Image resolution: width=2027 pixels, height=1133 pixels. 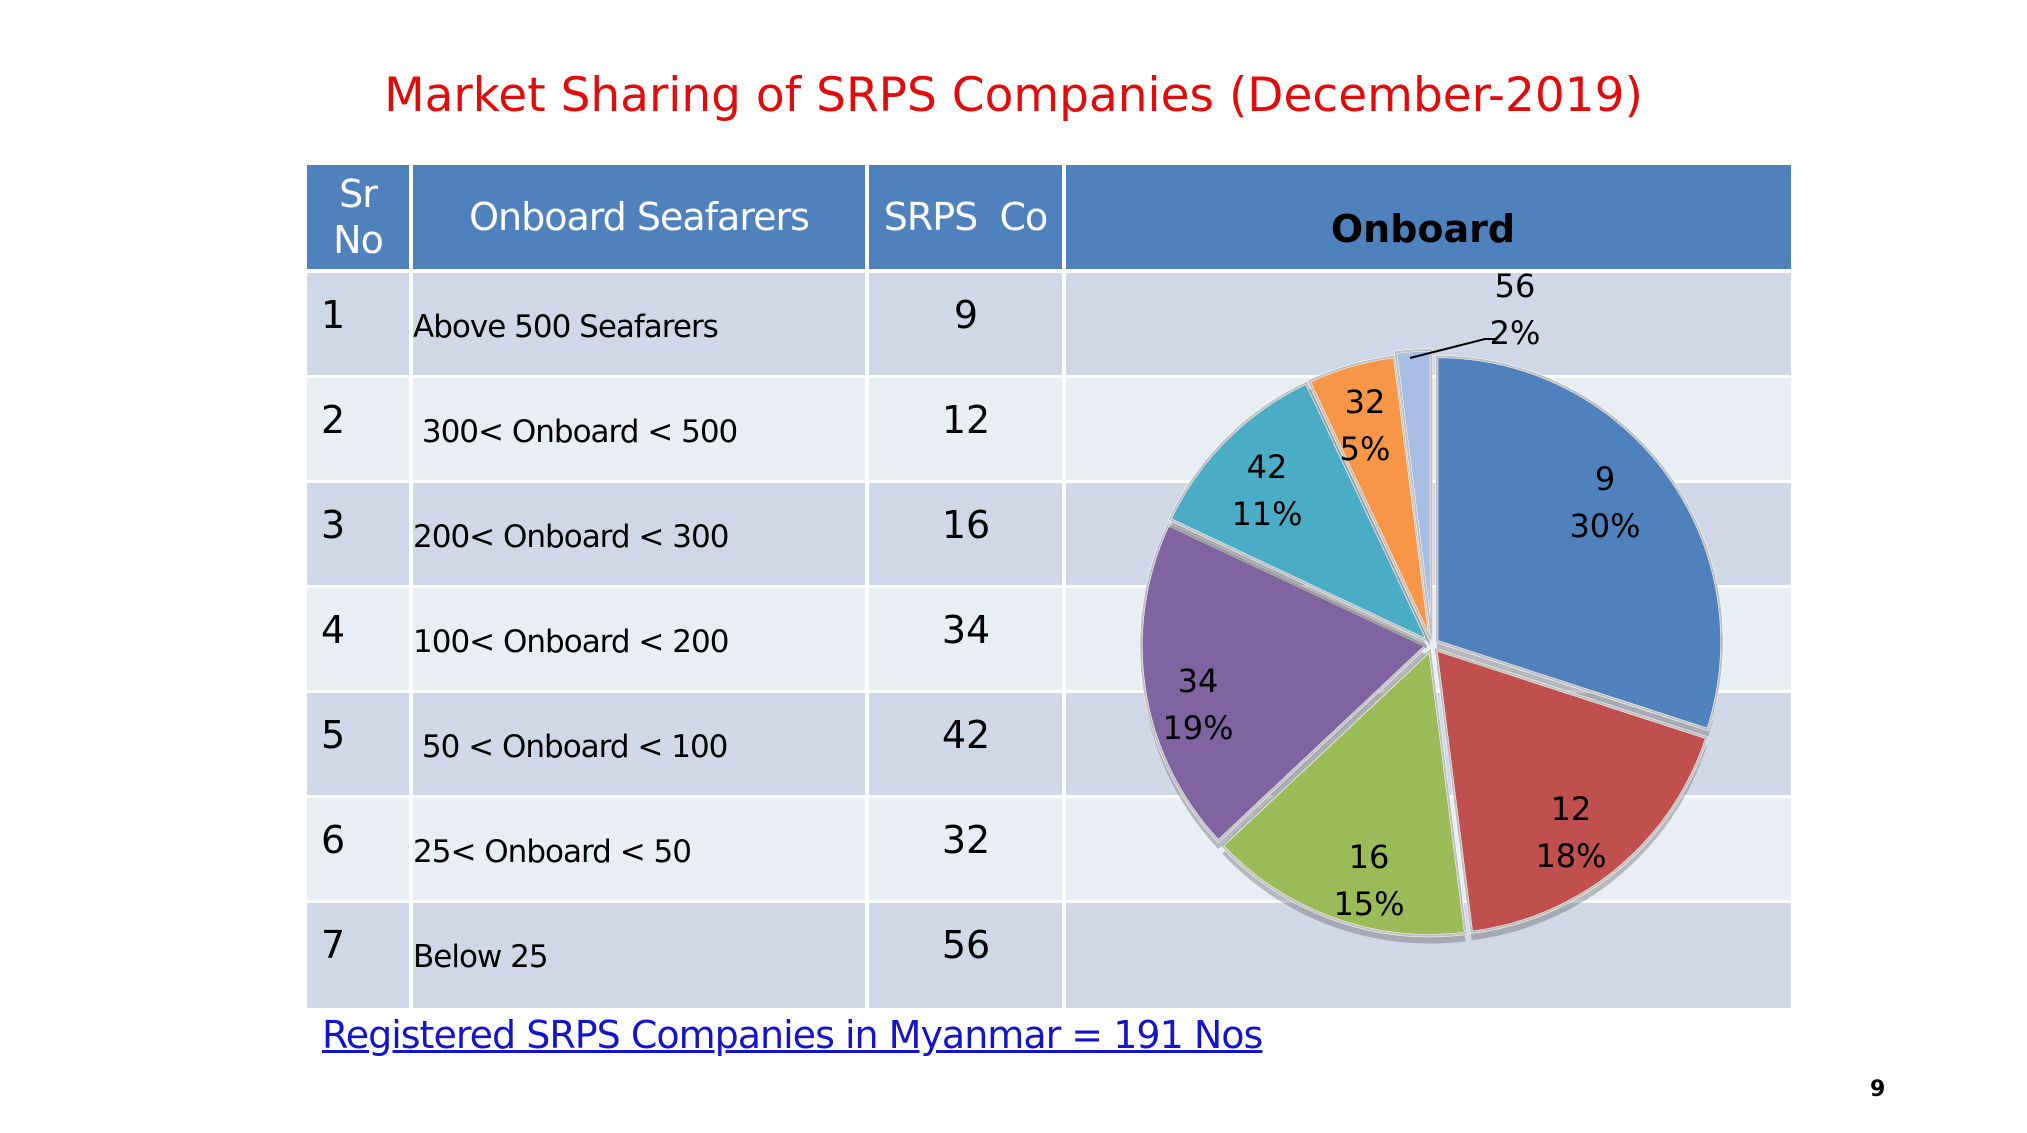 I want to click on table-row: 3 200< Onboard < 300 16, so click(x=686, y=534).